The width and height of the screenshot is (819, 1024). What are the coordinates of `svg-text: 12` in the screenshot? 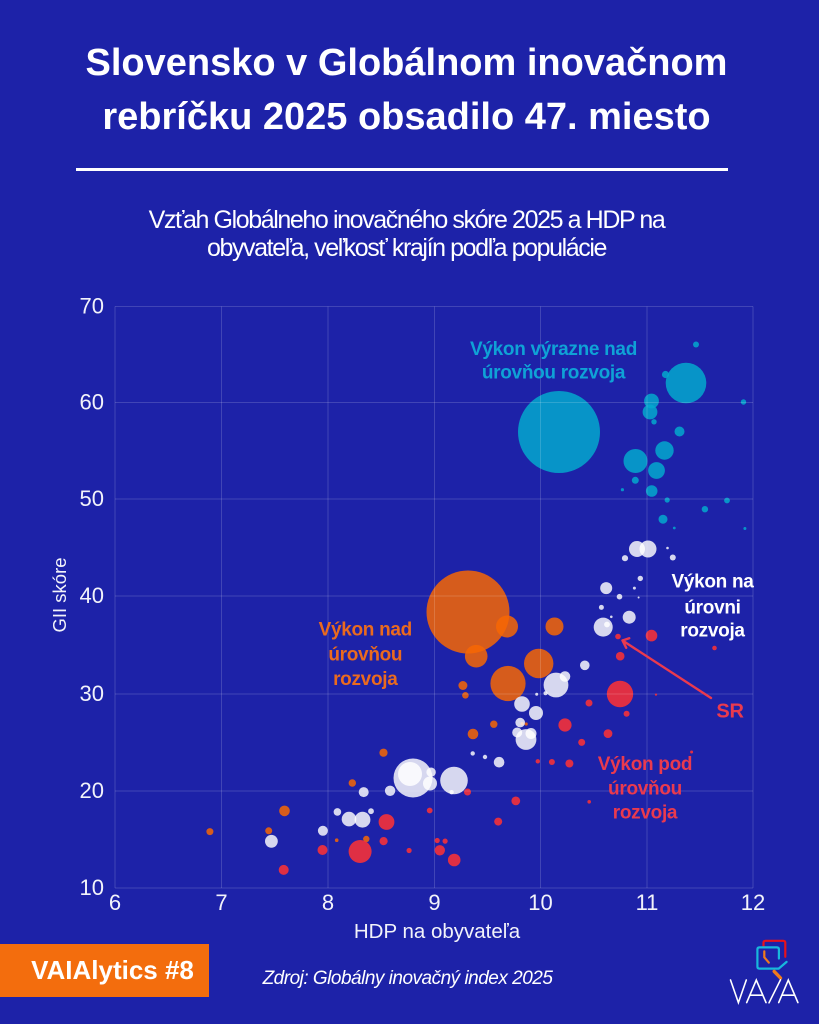 It's located at (753, 902).